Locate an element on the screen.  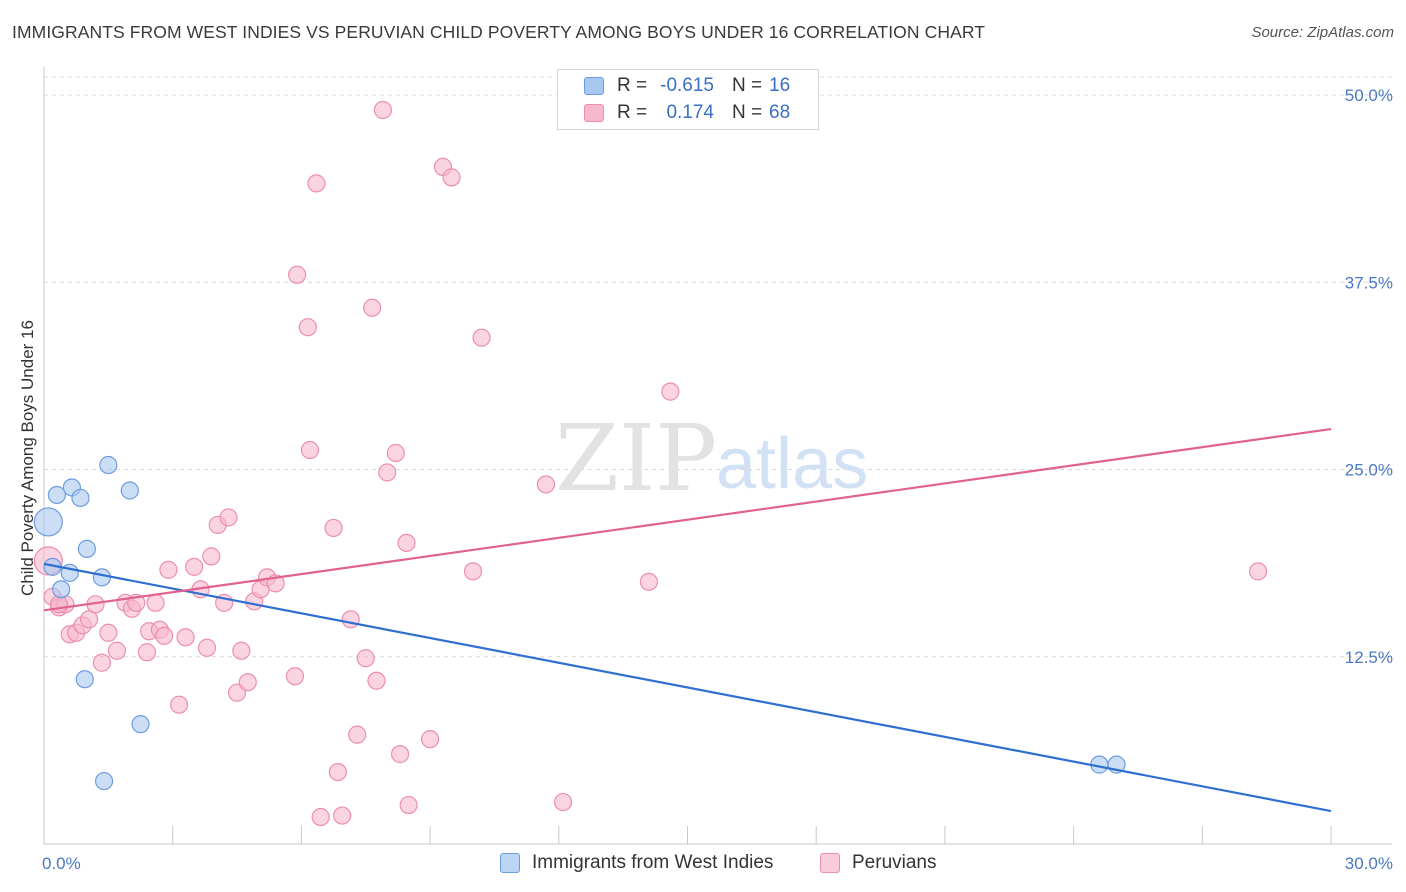
legend-r-value: 0.174 is located at coordinates (690, 112).